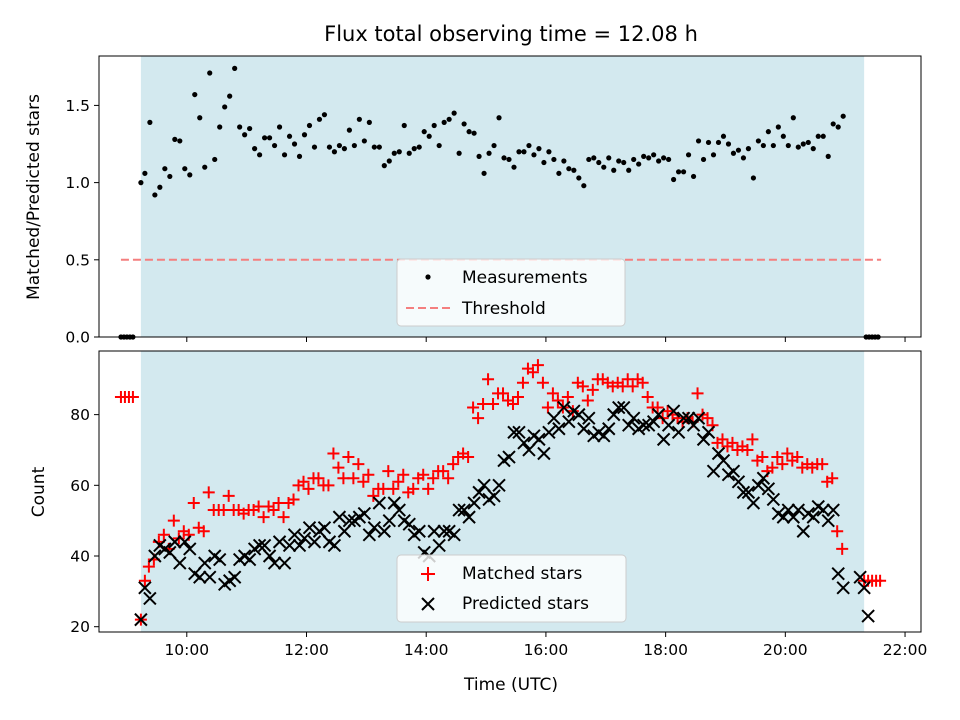 This screenshot has width=960, height=720. What do you see at coordinates (428, 277) in the screenshot?
I see `legend-measurements-marker` at bounding box center [428, 277].